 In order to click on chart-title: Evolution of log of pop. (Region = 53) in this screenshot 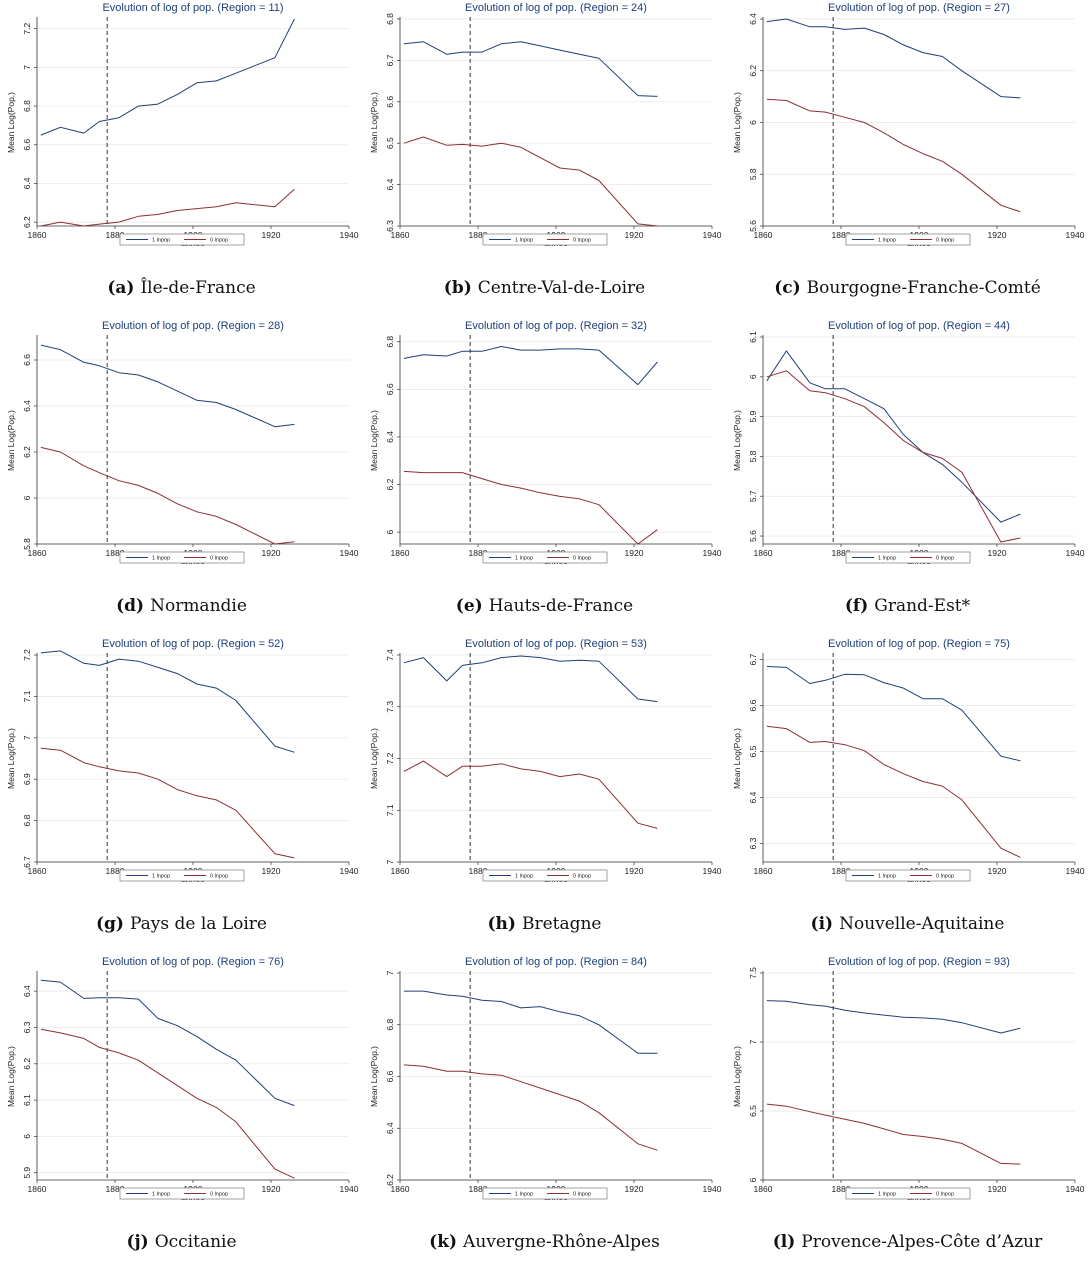, I will do `click(556, 644)`.